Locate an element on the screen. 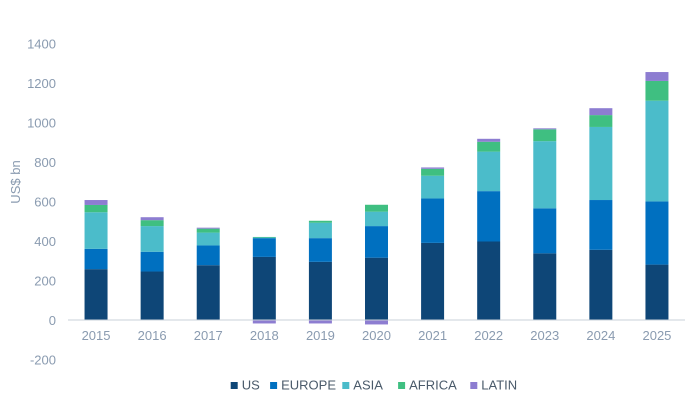 This screenshot has width=688, height=406. bar-africa-2016 is located at coordinates (152, 223).